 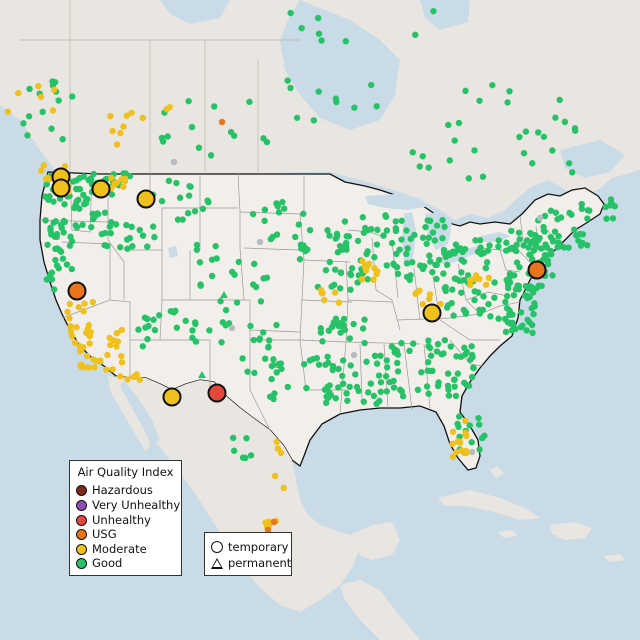 What do you see at coordinates (96, 534) in the screenshot?
I see `legend-item-usg: USG` at bounding box center [96, 534].